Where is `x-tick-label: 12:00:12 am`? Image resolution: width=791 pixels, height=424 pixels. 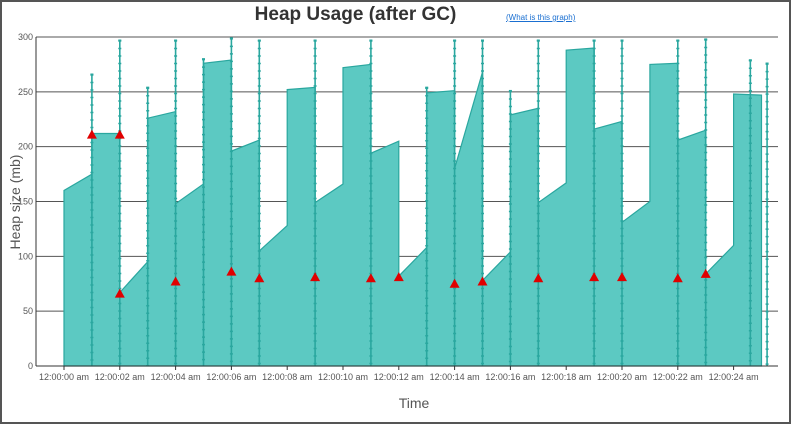 x-tick-label: 12:00:12 am is located at coordinates (399, 377).